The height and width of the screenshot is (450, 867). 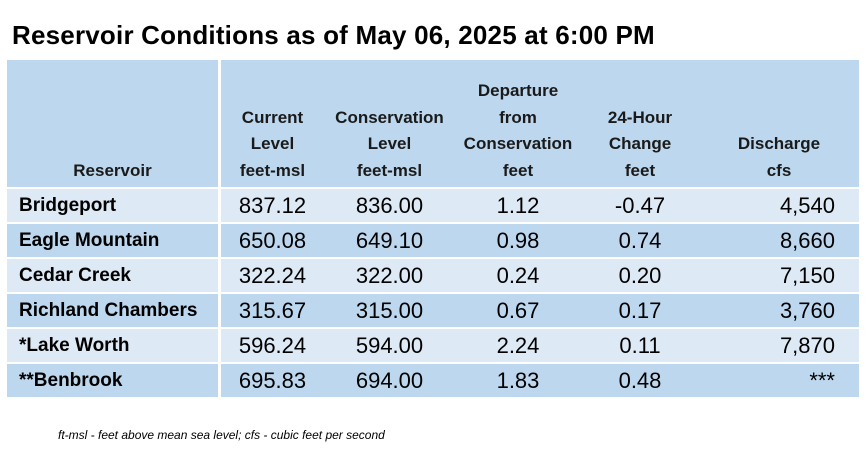 What do you see at coordinates (389, 206) in the screenshot?
I see `conservation-level-cell: 836.00` at bounding box center [389, 206].